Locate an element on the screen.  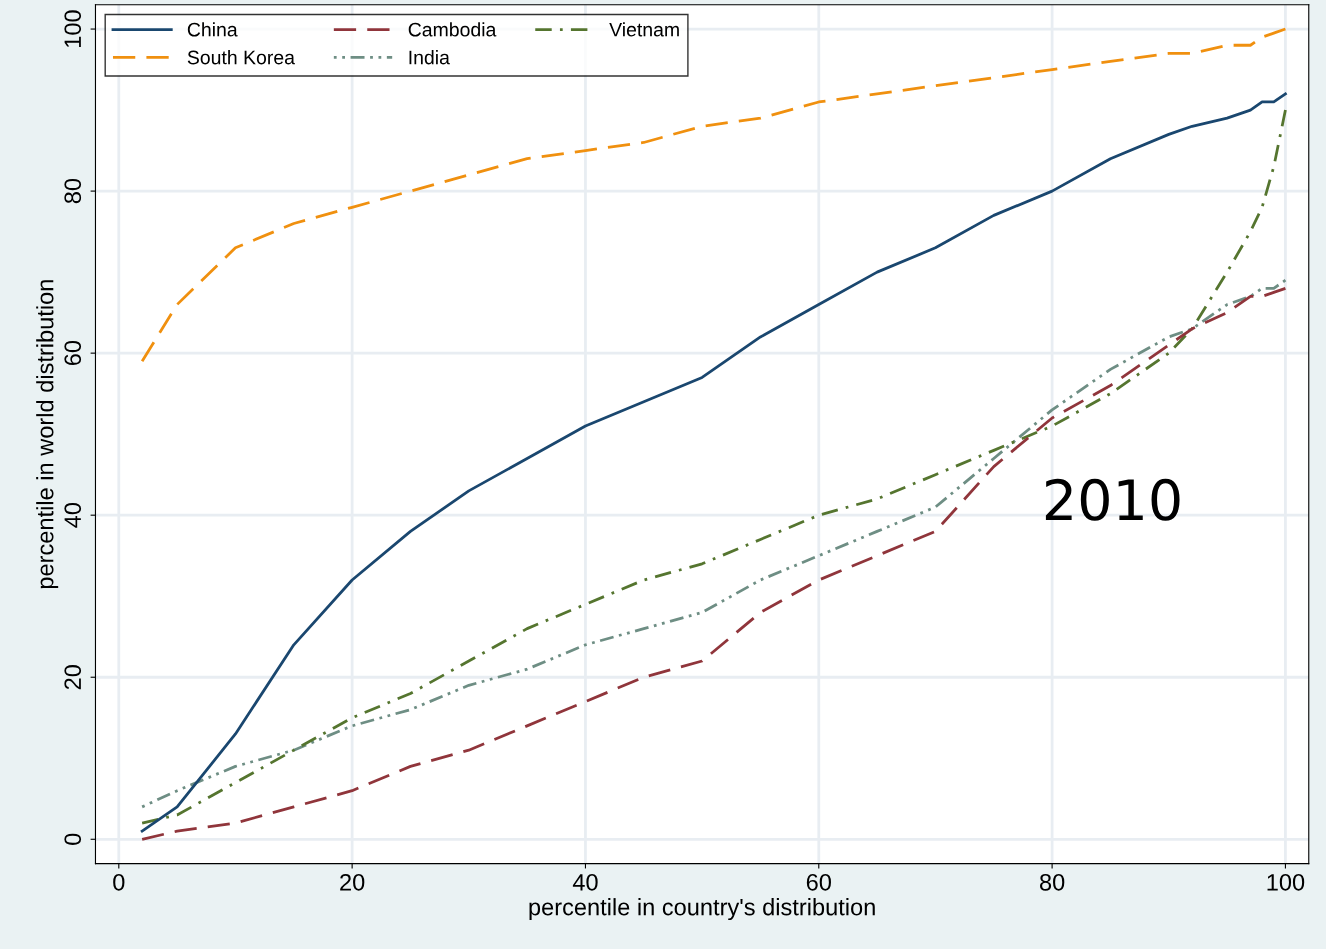
x-tick-label: 0 is located at coordinates (119, 882).